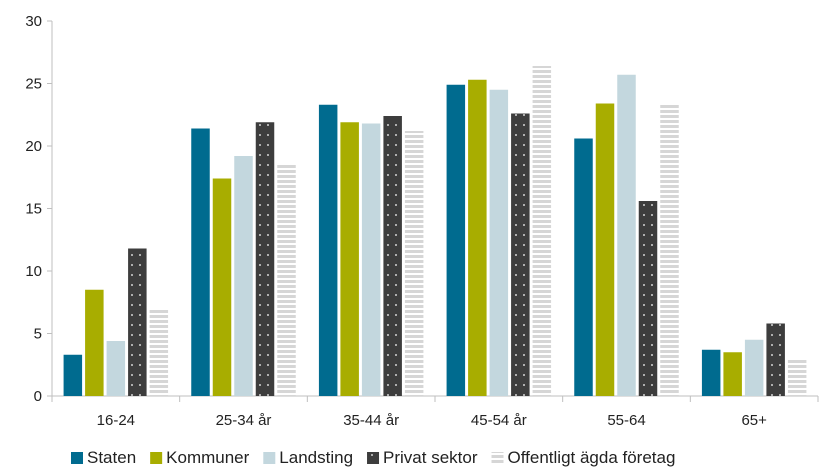 This screenshot has height=472, width=827. Describe the element at coordinates (33, 84) in the screenshot. I see `y-tick-label: 25` at that location.